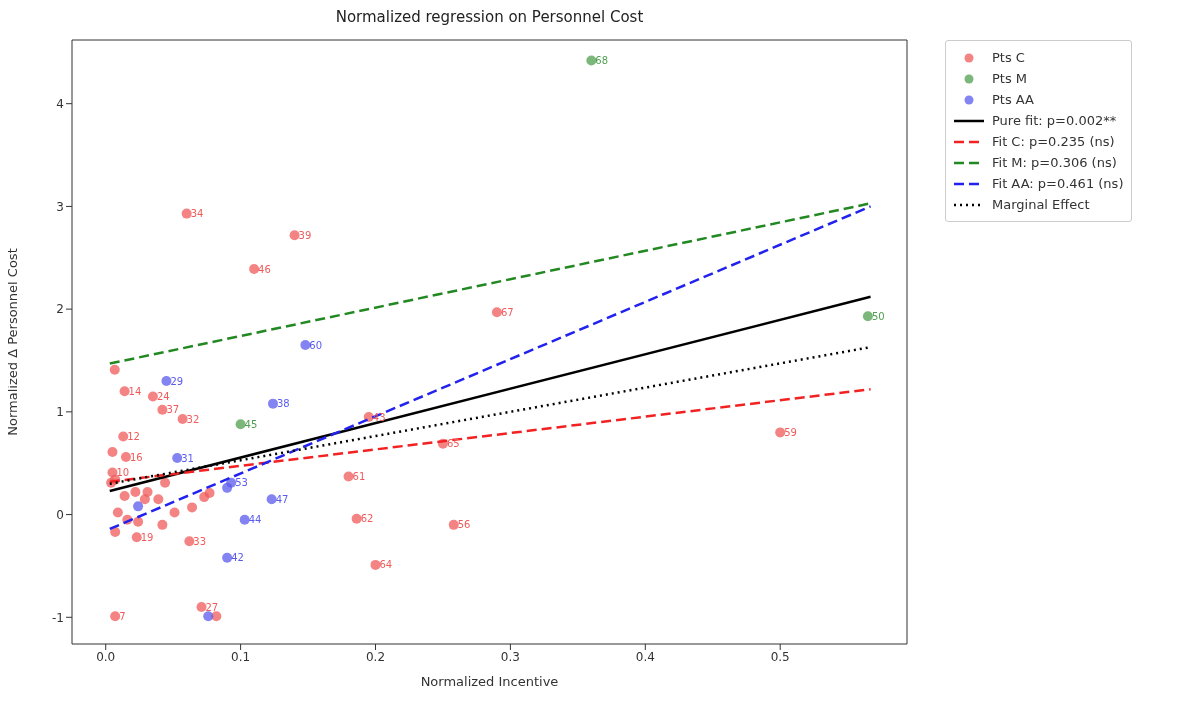  I want to click on y-tick-label: 4, so click(60, 103).